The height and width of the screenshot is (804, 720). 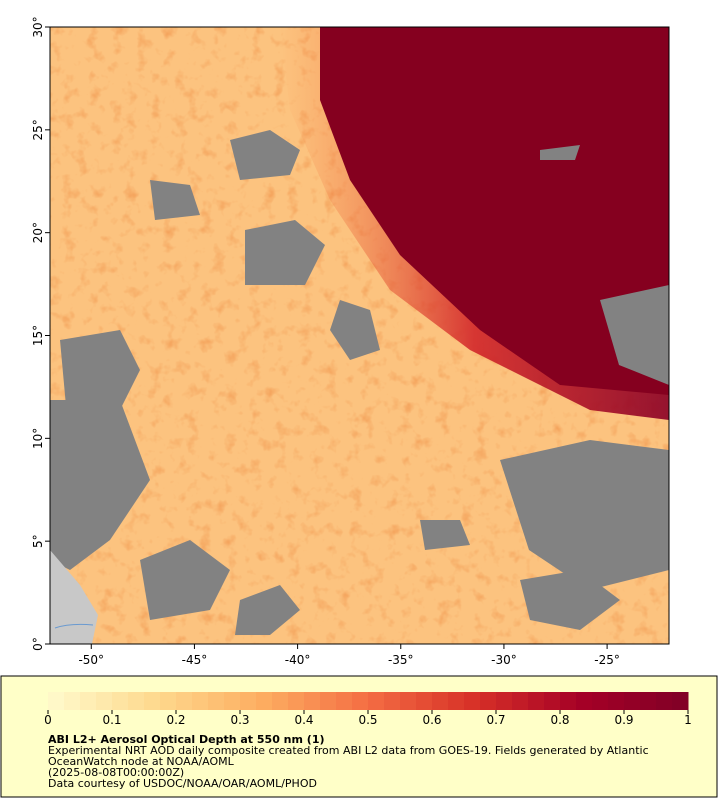 What do you see at coordinates (688, 720) in the screenshot?
I see `colorbar-tick-label: 1` at bounding box center [688, 720].